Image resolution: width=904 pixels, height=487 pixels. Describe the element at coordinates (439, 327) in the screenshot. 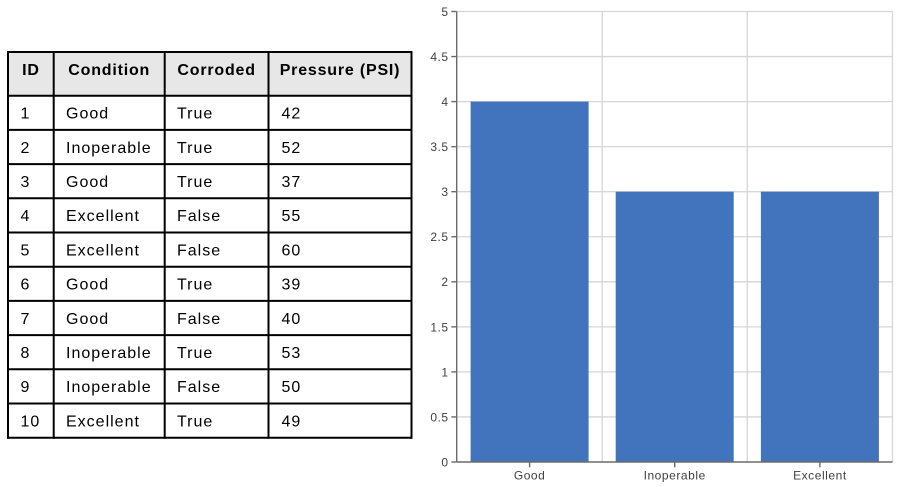

I see `svg-text: 1.5` at that location.